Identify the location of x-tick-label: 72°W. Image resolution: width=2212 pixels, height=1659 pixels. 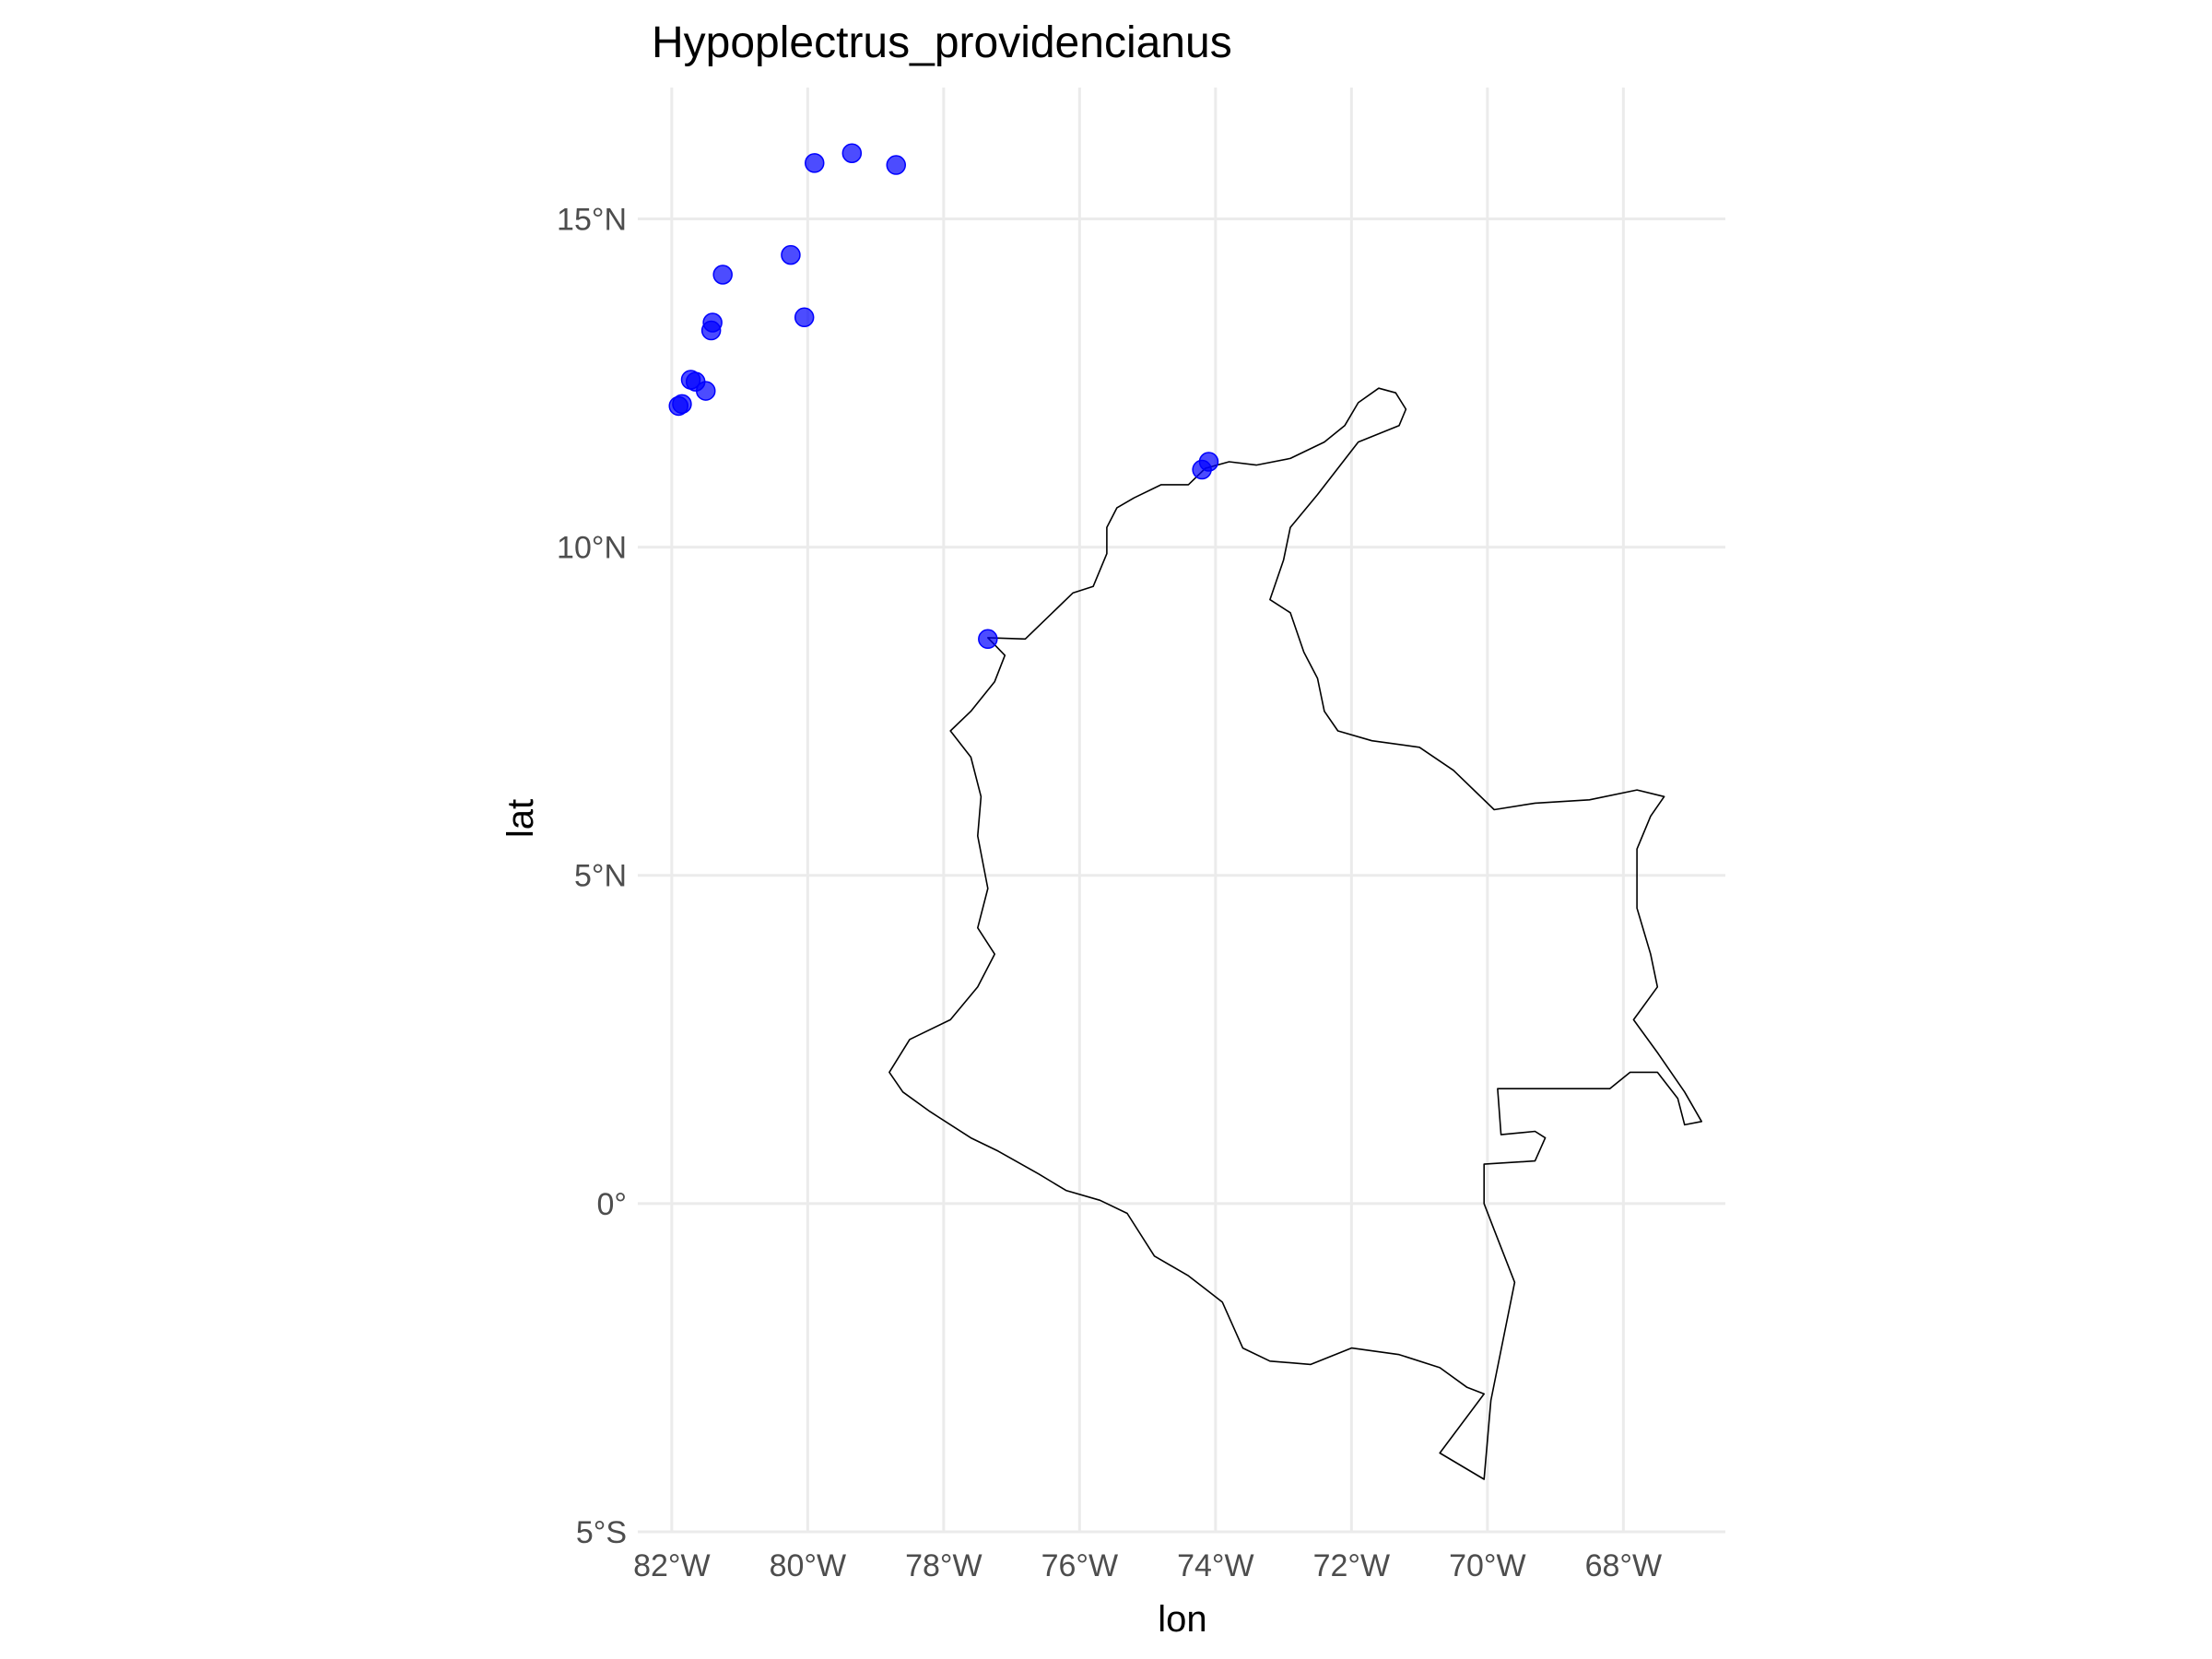
(1352, 1565).